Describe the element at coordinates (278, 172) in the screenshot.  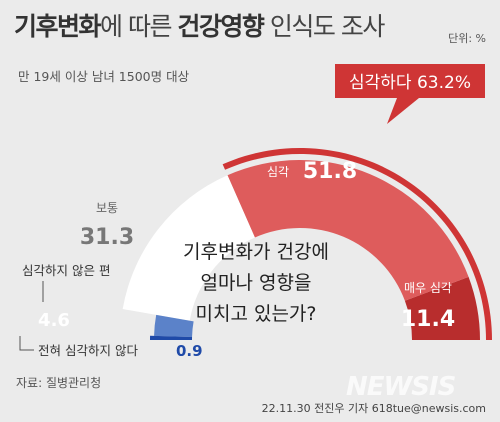
I see `label-serious: 심각` at that location.